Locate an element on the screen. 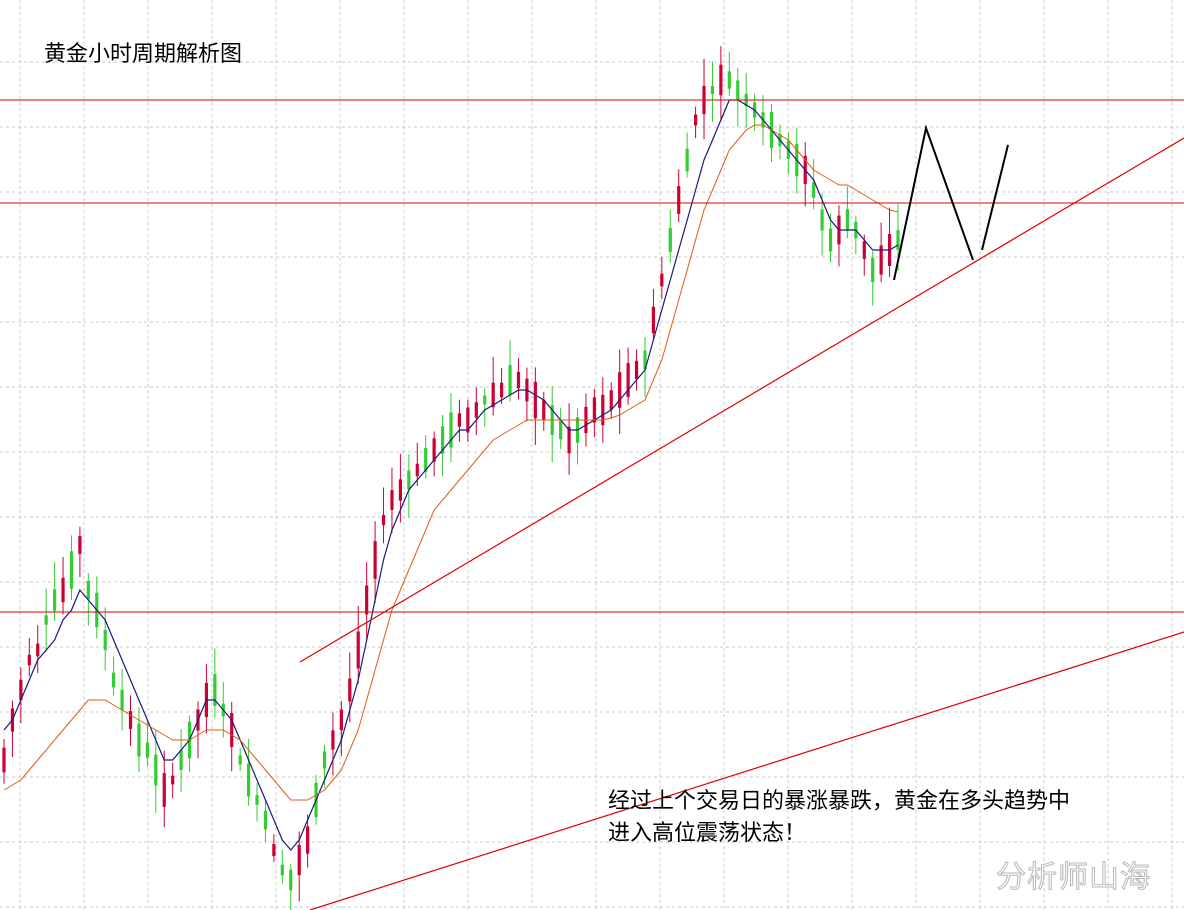 This screenshot has width=1184, height=910. analysis-note-line-1: 经过上个交易日的暴涨暴跌，黄金在多头趋势中 is located at coordinates (839, 801).